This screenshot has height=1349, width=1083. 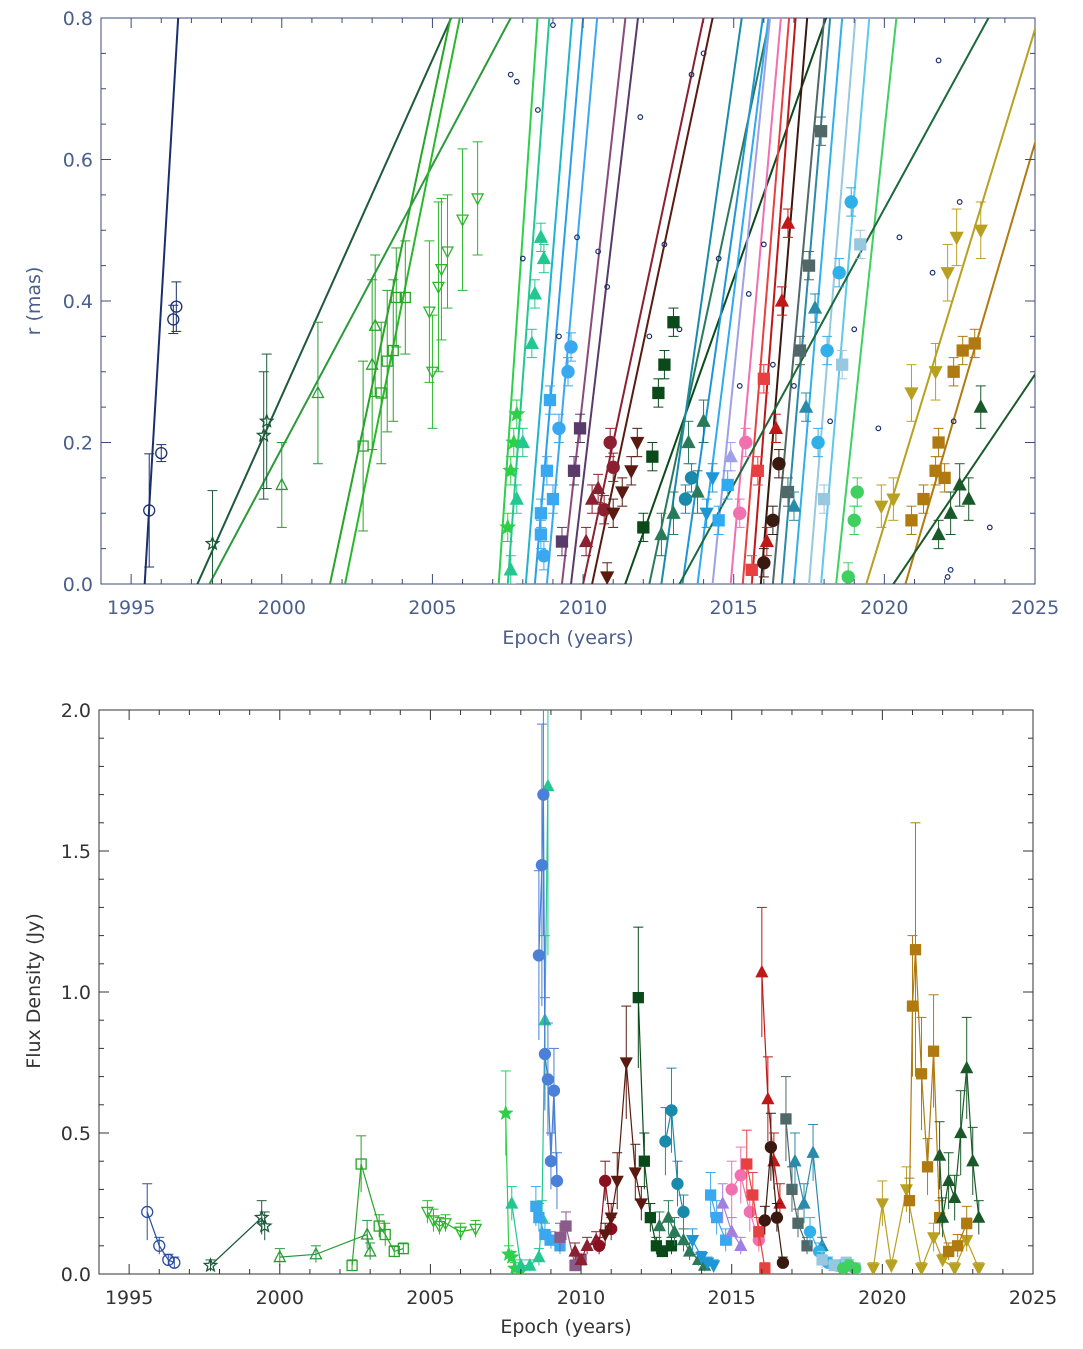 I want to click on fit-line-K14, so click(x=652, y=301).